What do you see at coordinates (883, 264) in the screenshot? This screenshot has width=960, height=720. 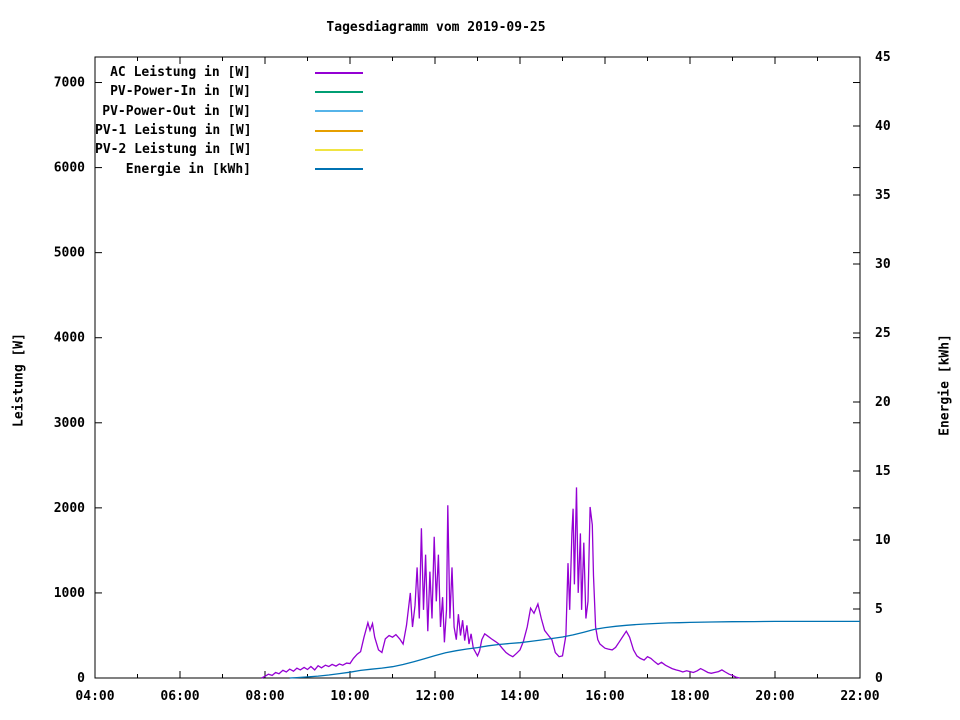 I see `y-right-tick-label: 30` at bounding box center [883, 264].